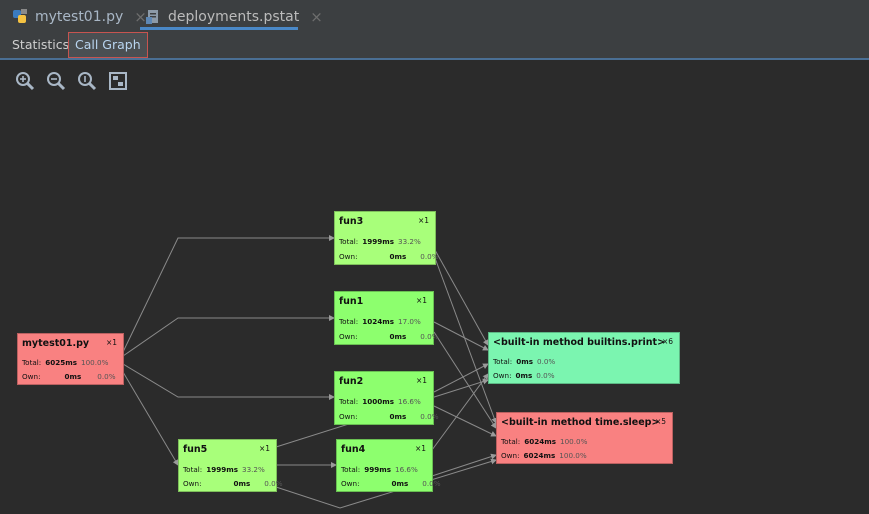 This screenshot has height=514, width=869. I want to click on tab-statistics: Statistics, so click(41, 44).